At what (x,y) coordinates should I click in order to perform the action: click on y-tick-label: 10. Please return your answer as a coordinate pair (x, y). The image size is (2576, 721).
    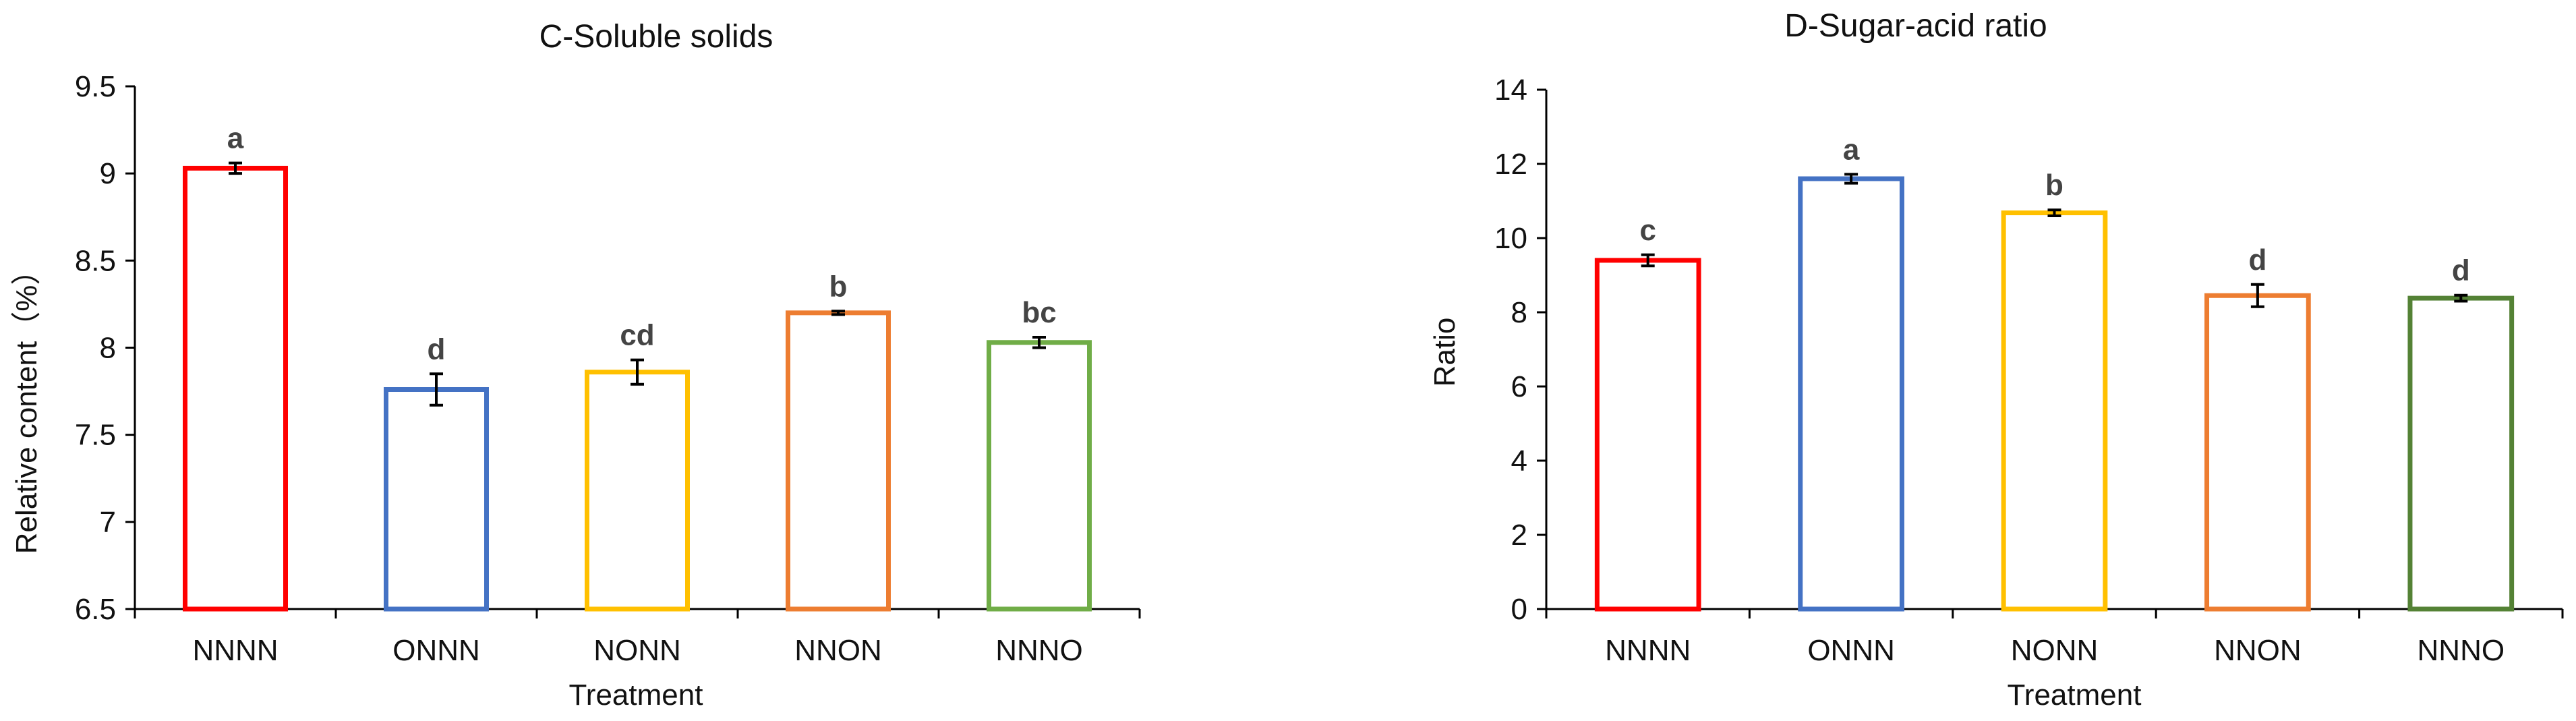
    Looking at the image, I should click on (1510, 238).